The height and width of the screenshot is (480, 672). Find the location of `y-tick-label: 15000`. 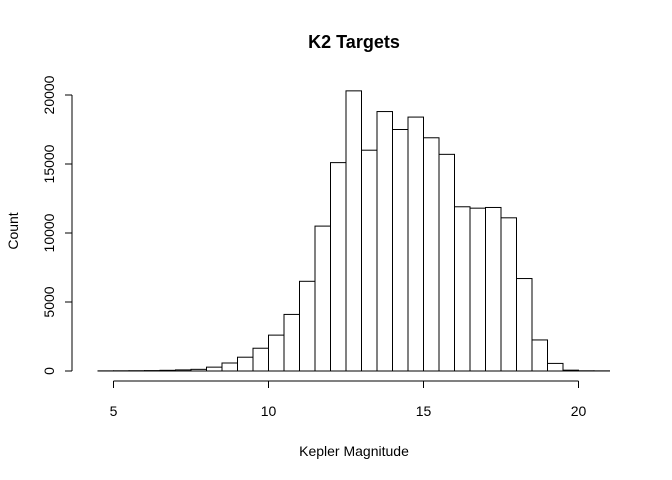

y-tick-label: 15000 is located at coordinates (49, 163).